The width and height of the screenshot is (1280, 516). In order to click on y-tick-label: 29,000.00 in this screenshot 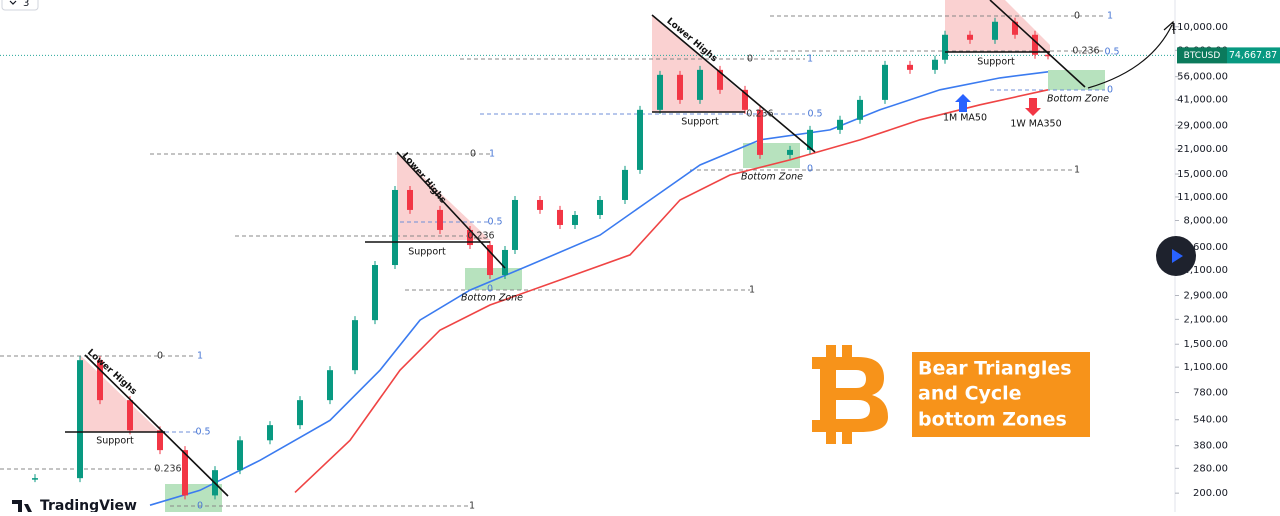, I will do `click(1202, 125)`.